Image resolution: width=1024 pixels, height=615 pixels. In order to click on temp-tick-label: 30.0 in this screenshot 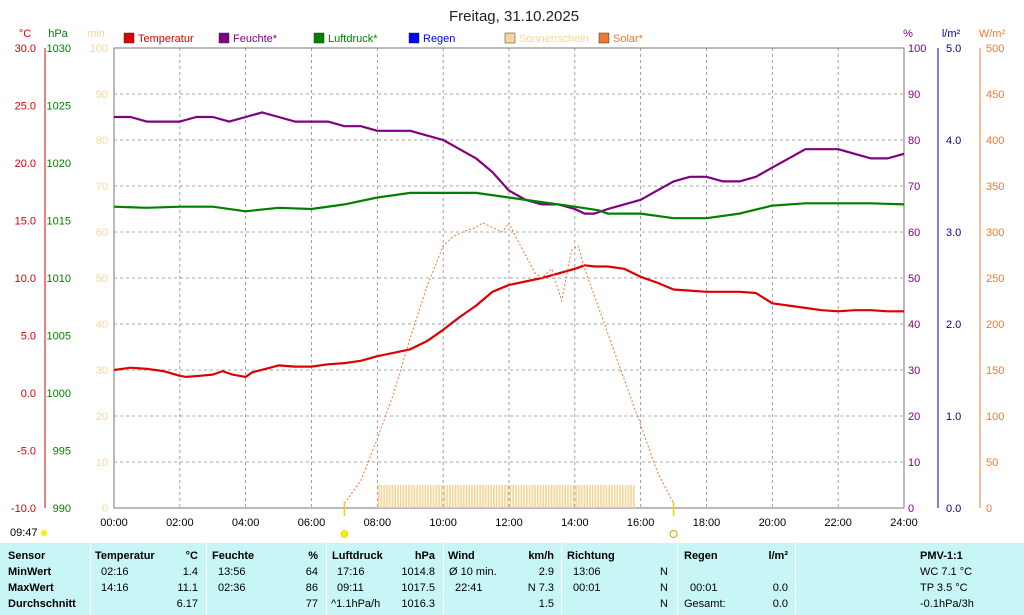, I will do `click(25, 49)`.